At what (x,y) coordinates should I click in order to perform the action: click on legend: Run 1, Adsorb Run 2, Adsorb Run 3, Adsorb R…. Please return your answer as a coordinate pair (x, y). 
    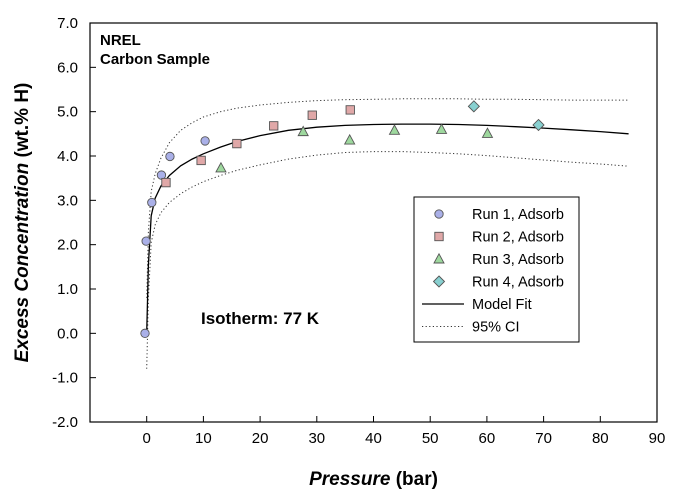
    Looking at the image, I should click on (496, 269).